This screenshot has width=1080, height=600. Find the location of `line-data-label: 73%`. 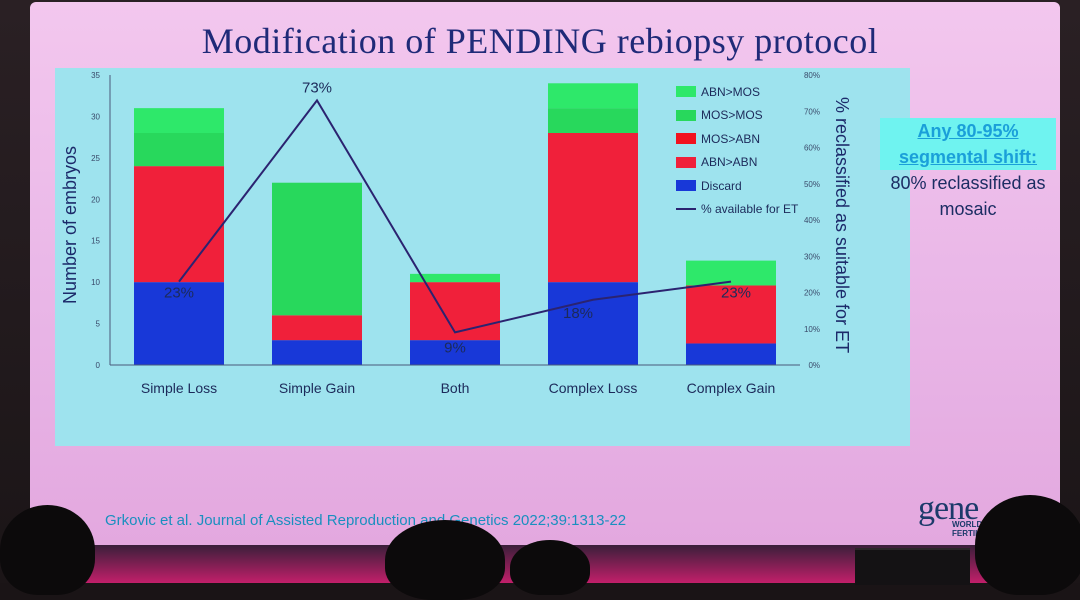

line-data-label: 73% is located at coordinates (317, 87).